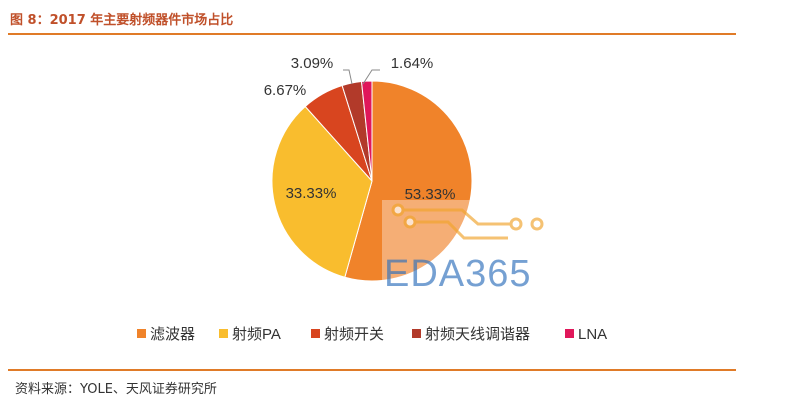  What do you see at coordinates (592, 334) in the screenshot?
I see `legend-label: LNA` at bounding box center [592, 334].